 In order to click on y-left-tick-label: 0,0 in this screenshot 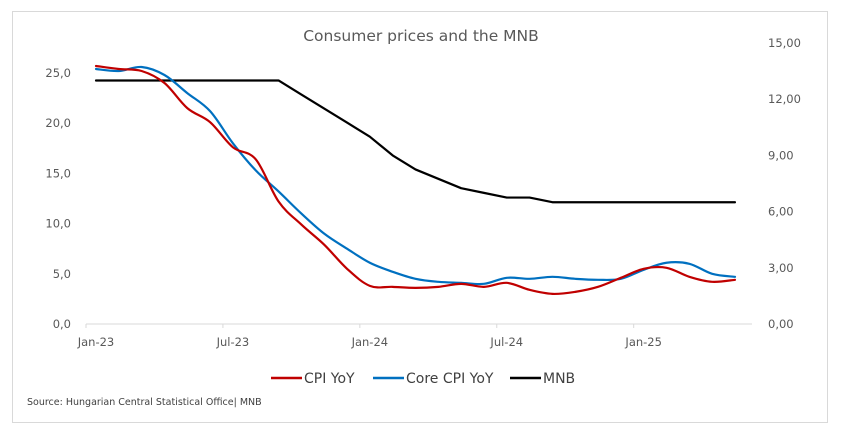, I will do `click(62, 324)`.